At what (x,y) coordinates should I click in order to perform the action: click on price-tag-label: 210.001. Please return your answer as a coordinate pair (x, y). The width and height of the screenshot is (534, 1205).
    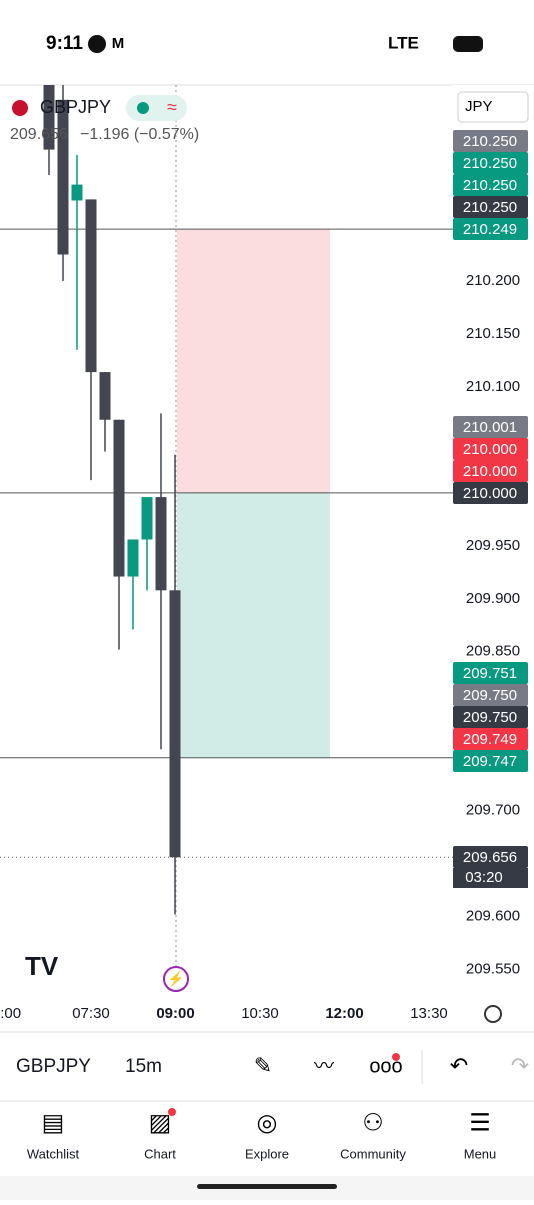
    Looking at the image, I should click on (490, 427).